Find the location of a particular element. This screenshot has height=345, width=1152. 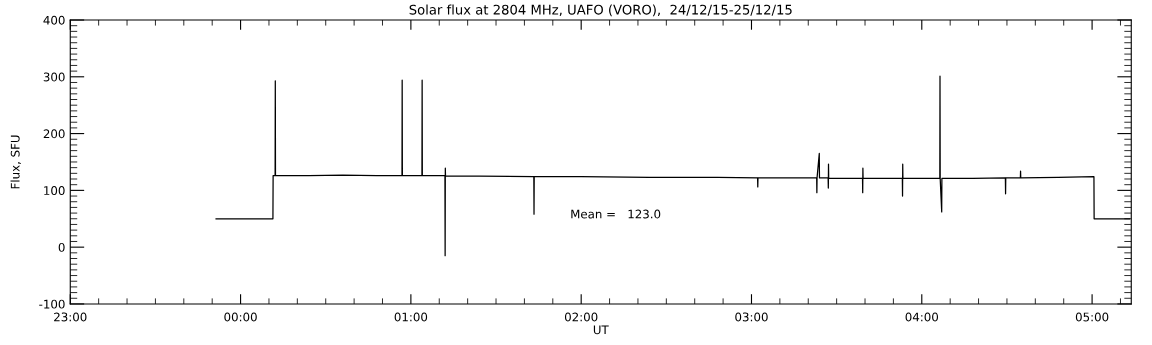

x-tick-label: 03:00 is located at coordinates (751, 317).